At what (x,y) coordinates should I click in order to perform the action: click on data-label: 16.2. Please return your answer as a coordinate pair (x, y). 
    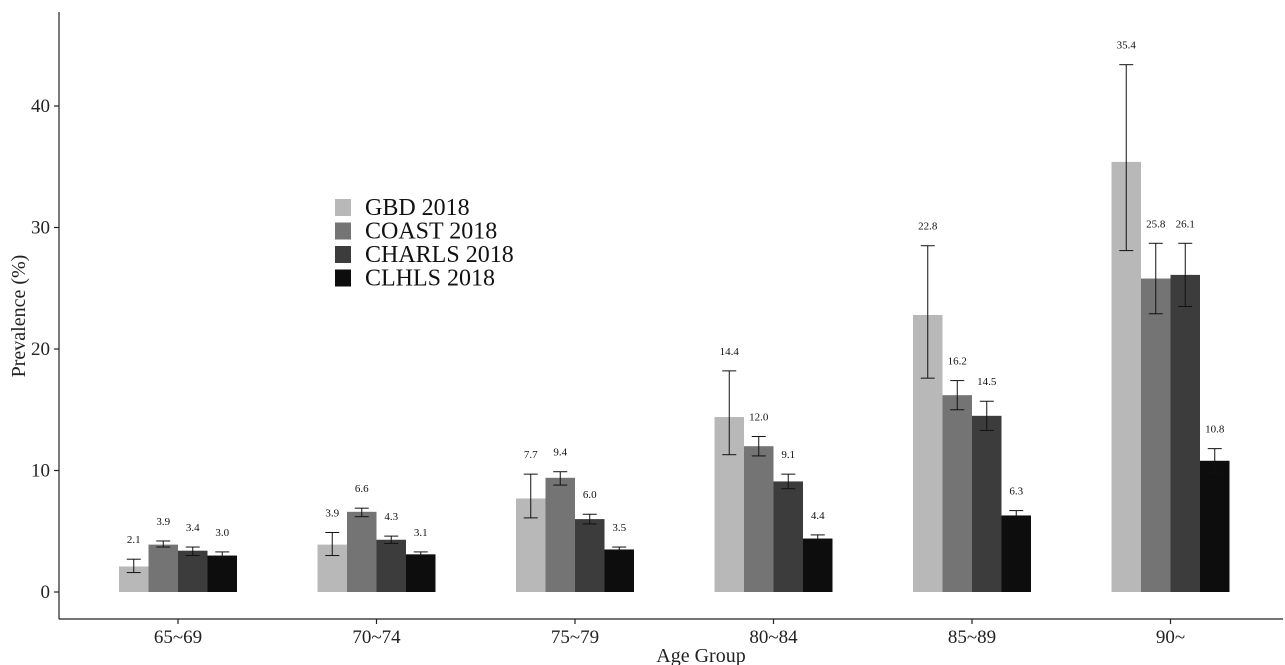
    Looking at the image, I should click on (957, 362).